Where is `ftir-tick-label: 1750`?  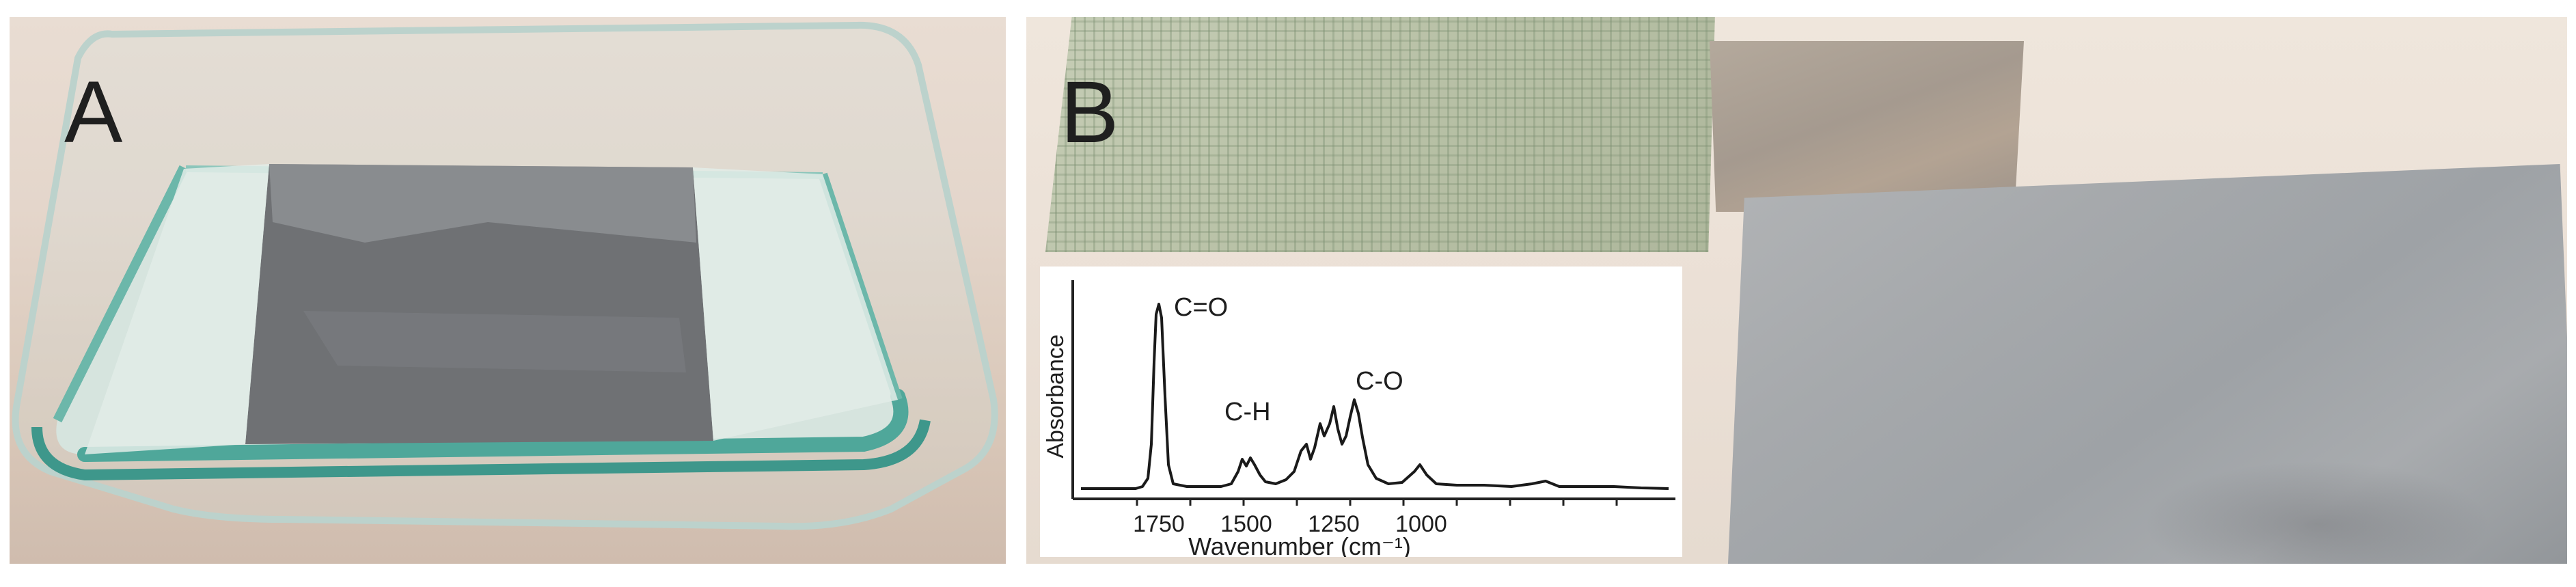
ftir-tick-label: 1750 is located at coordinates (1159, 524).